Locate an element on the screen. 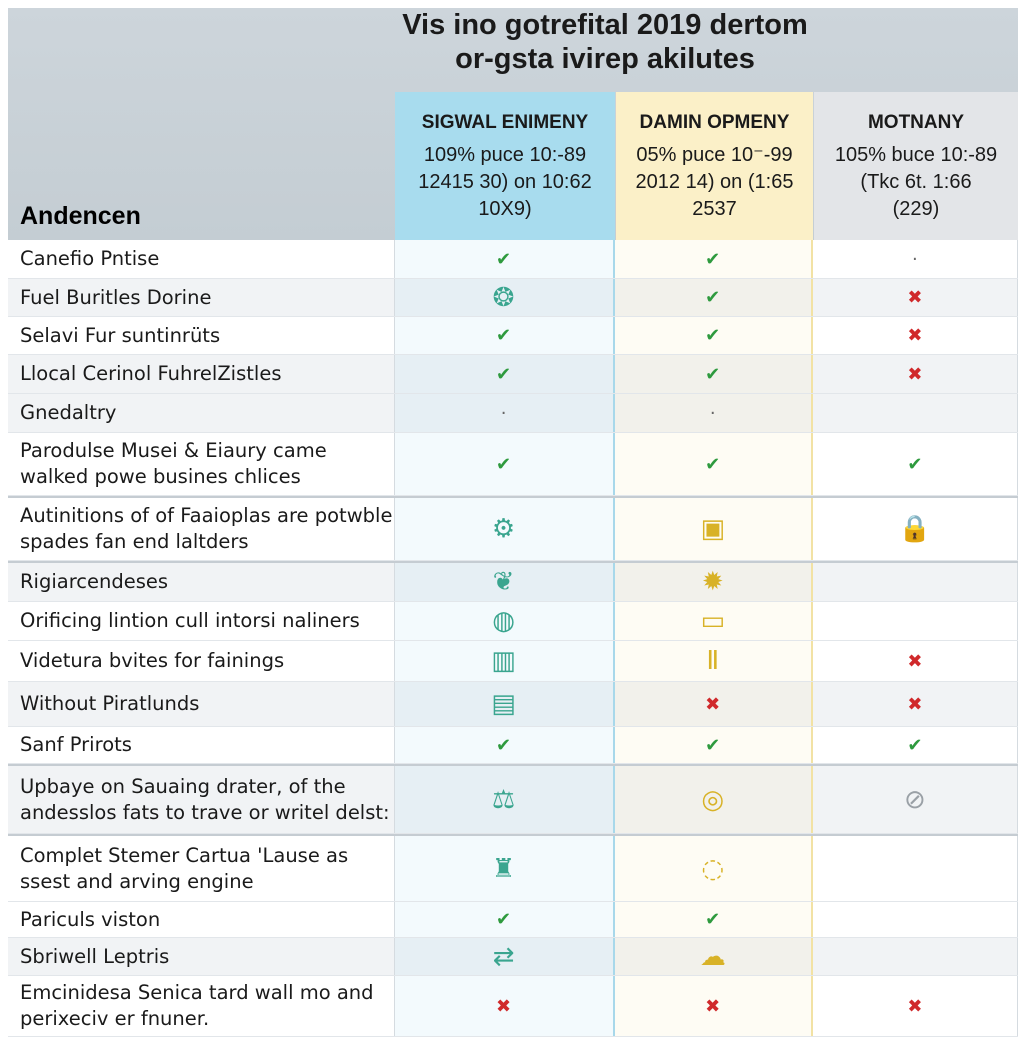  table-cell: ⇄ is located at coordinates (504, 956).